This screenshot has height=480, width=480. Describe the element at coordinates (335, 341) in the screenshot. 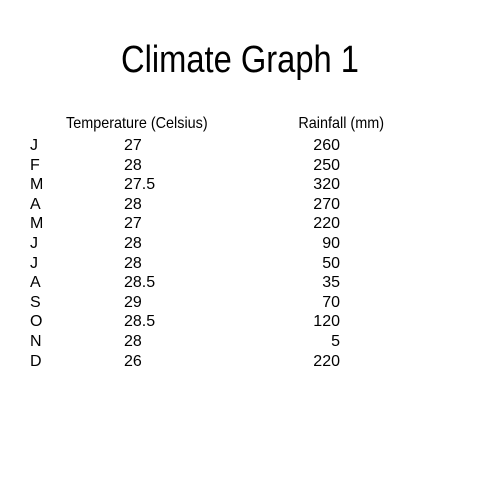

I see `rainfall-value: 5` at that location.